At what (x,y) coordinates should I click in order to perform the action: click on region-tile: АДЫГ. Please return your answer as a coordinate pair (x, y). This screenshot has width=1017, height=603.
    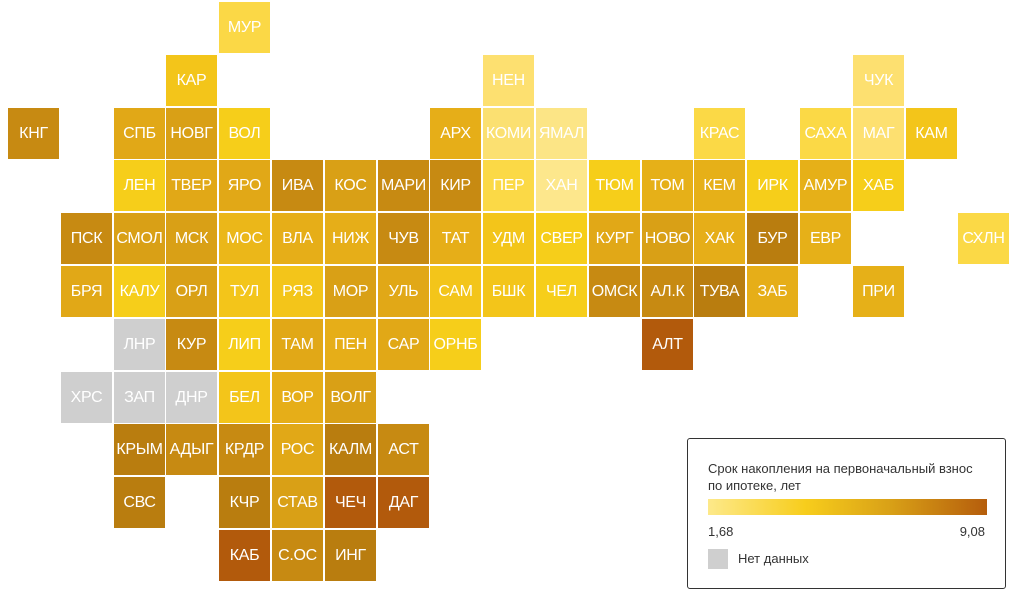
    Looking at the image, I should click on (191, 449).